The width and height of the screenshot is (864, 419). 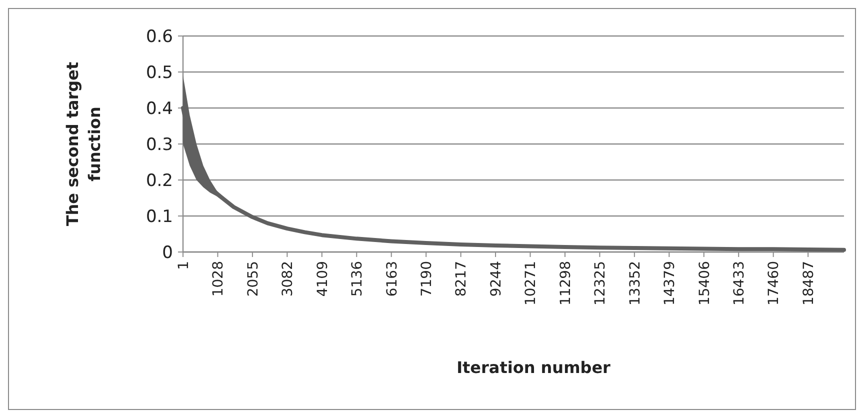 I want to click on x-tick-label: 5136, so click(x=358, y=278).